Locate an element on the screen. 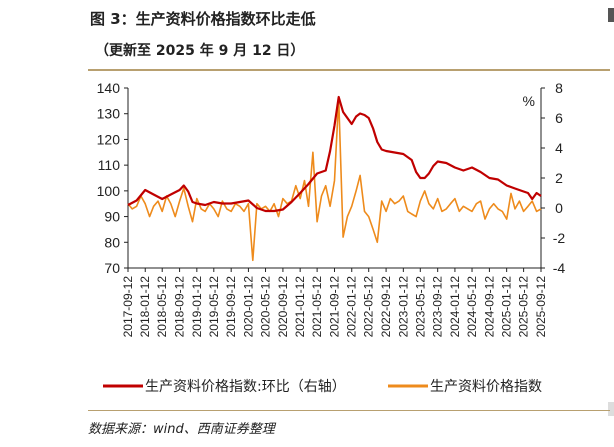  y-left-tick-label: 120 is located at coordinates (109, 139).